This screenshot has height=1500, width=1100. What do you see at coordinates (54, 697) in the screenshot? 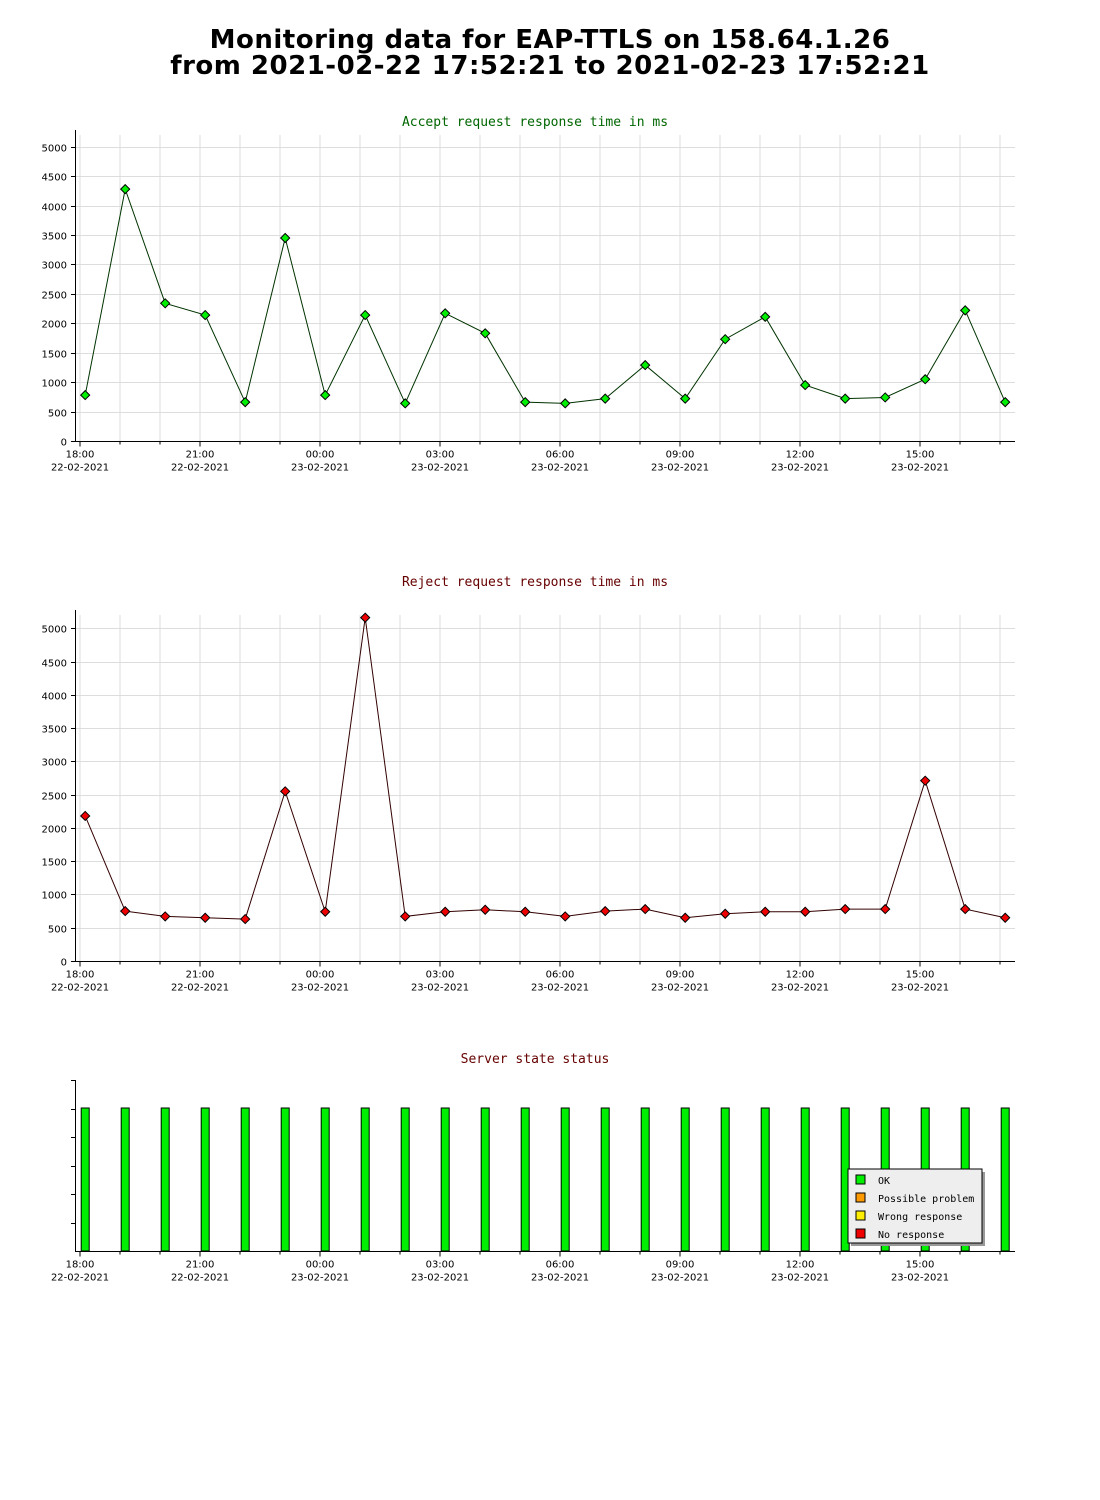
I see `y-tick-label: 4000` at bounding box center [54, 697].